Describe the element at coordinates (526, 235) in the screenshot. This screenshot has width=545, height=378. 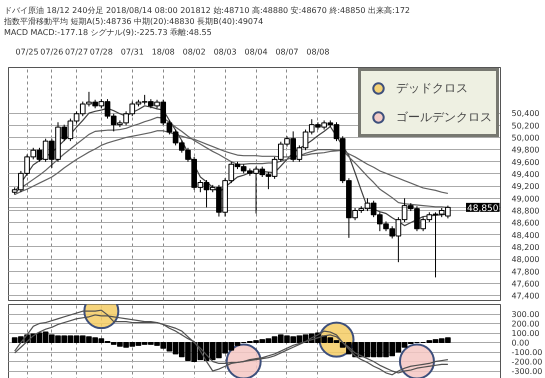
I see `y-tick-label: 48,400` at that location.